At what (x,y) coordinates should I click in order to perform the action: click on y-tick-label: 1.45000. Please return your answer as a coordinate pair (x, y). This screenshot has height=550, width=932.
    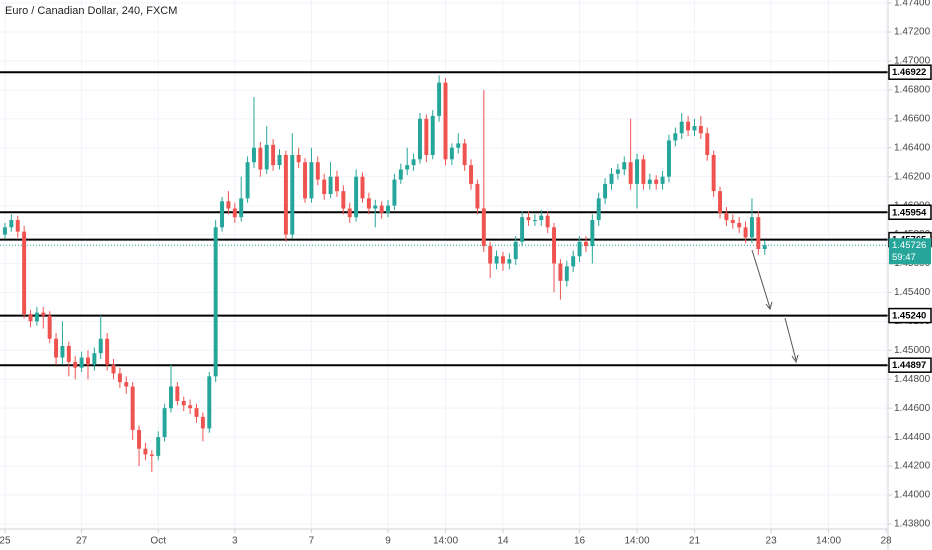
    Looking at the image, I should click on (912, 350).